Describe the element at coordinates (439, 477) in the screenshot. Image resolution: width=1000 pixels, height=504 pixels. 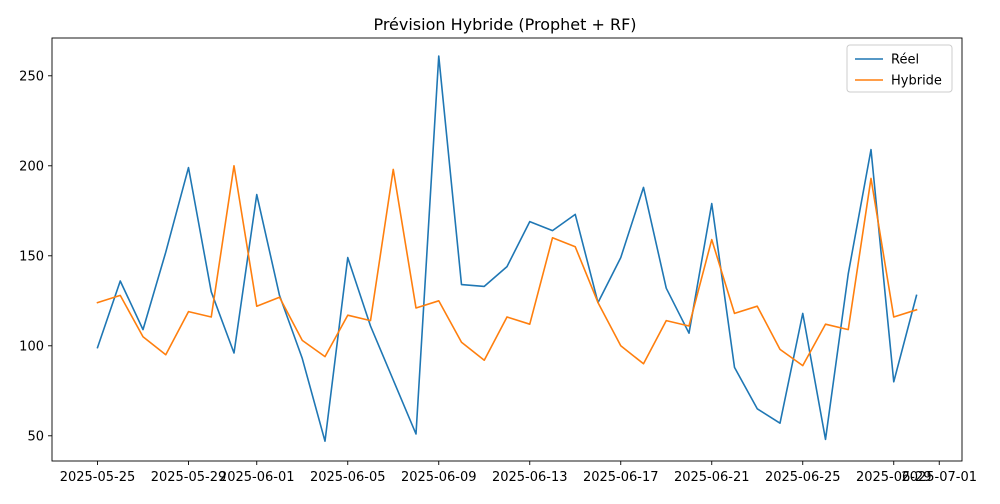
I see `x-tick-label: 2025-06-09` at that location.